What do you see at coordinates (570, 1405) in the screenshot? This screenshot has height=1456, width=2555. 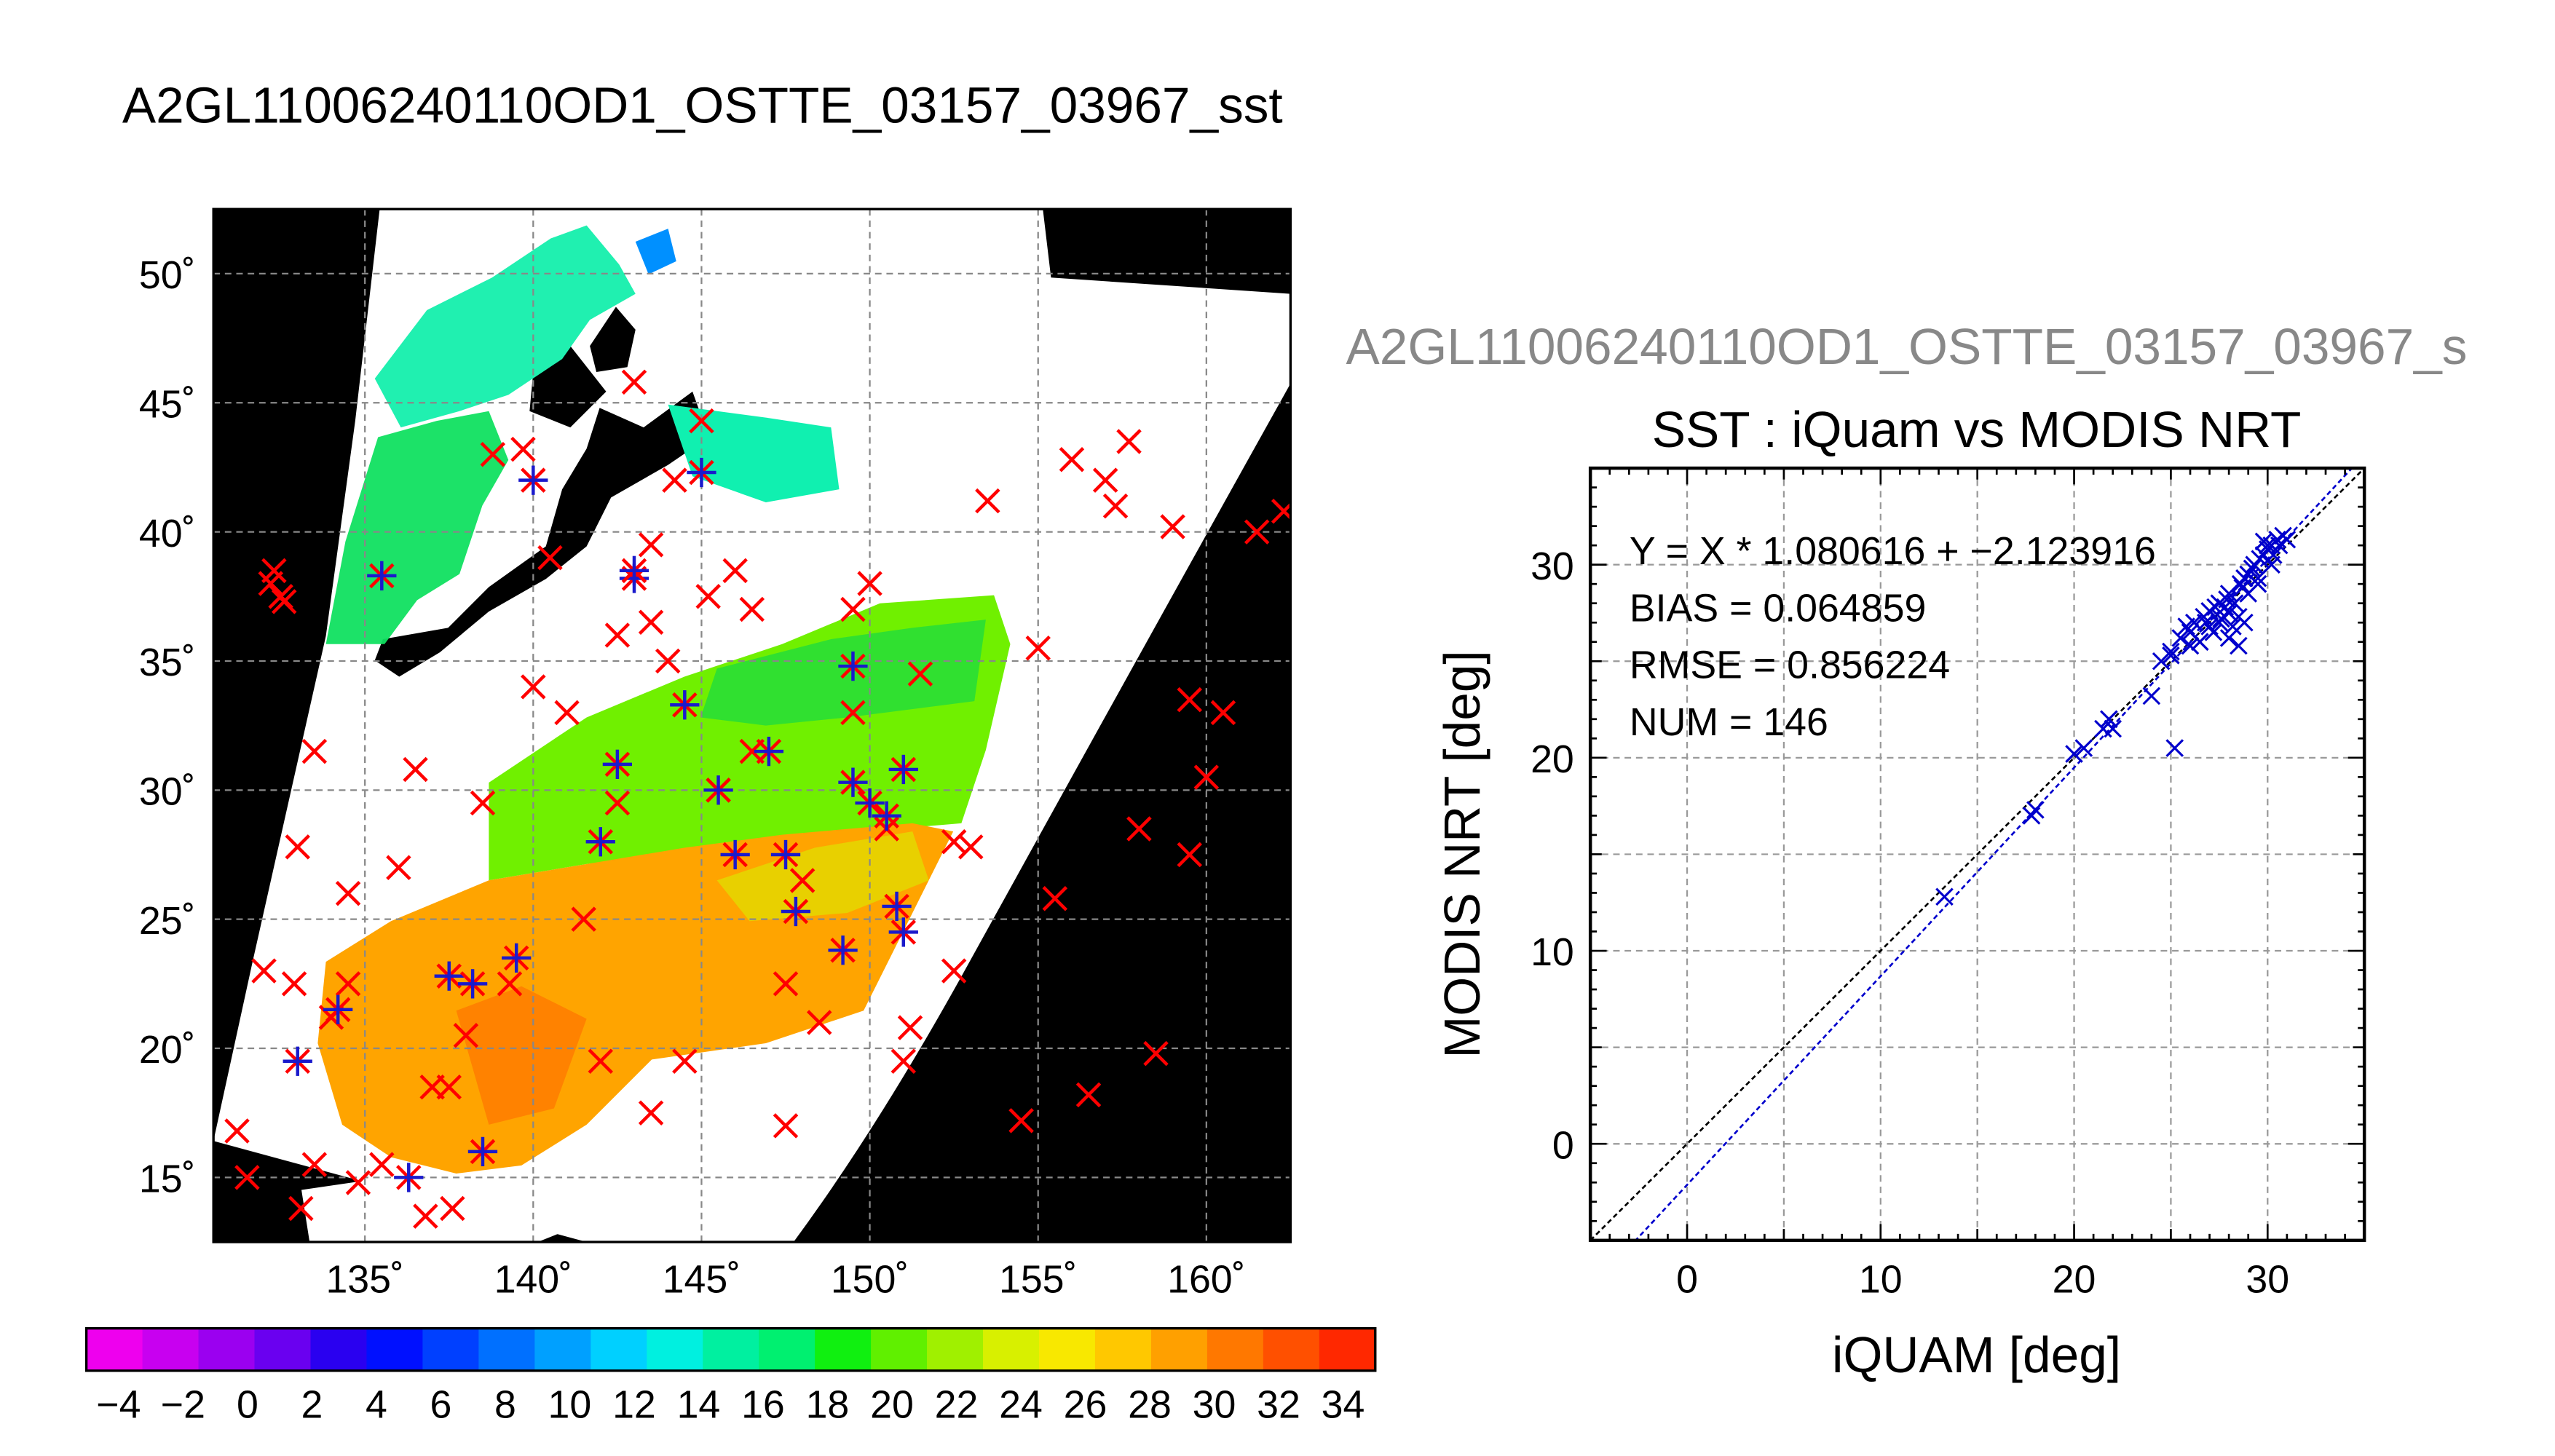 I see `colorbar-tick-label: 10` at bounding box center [570, 1405].